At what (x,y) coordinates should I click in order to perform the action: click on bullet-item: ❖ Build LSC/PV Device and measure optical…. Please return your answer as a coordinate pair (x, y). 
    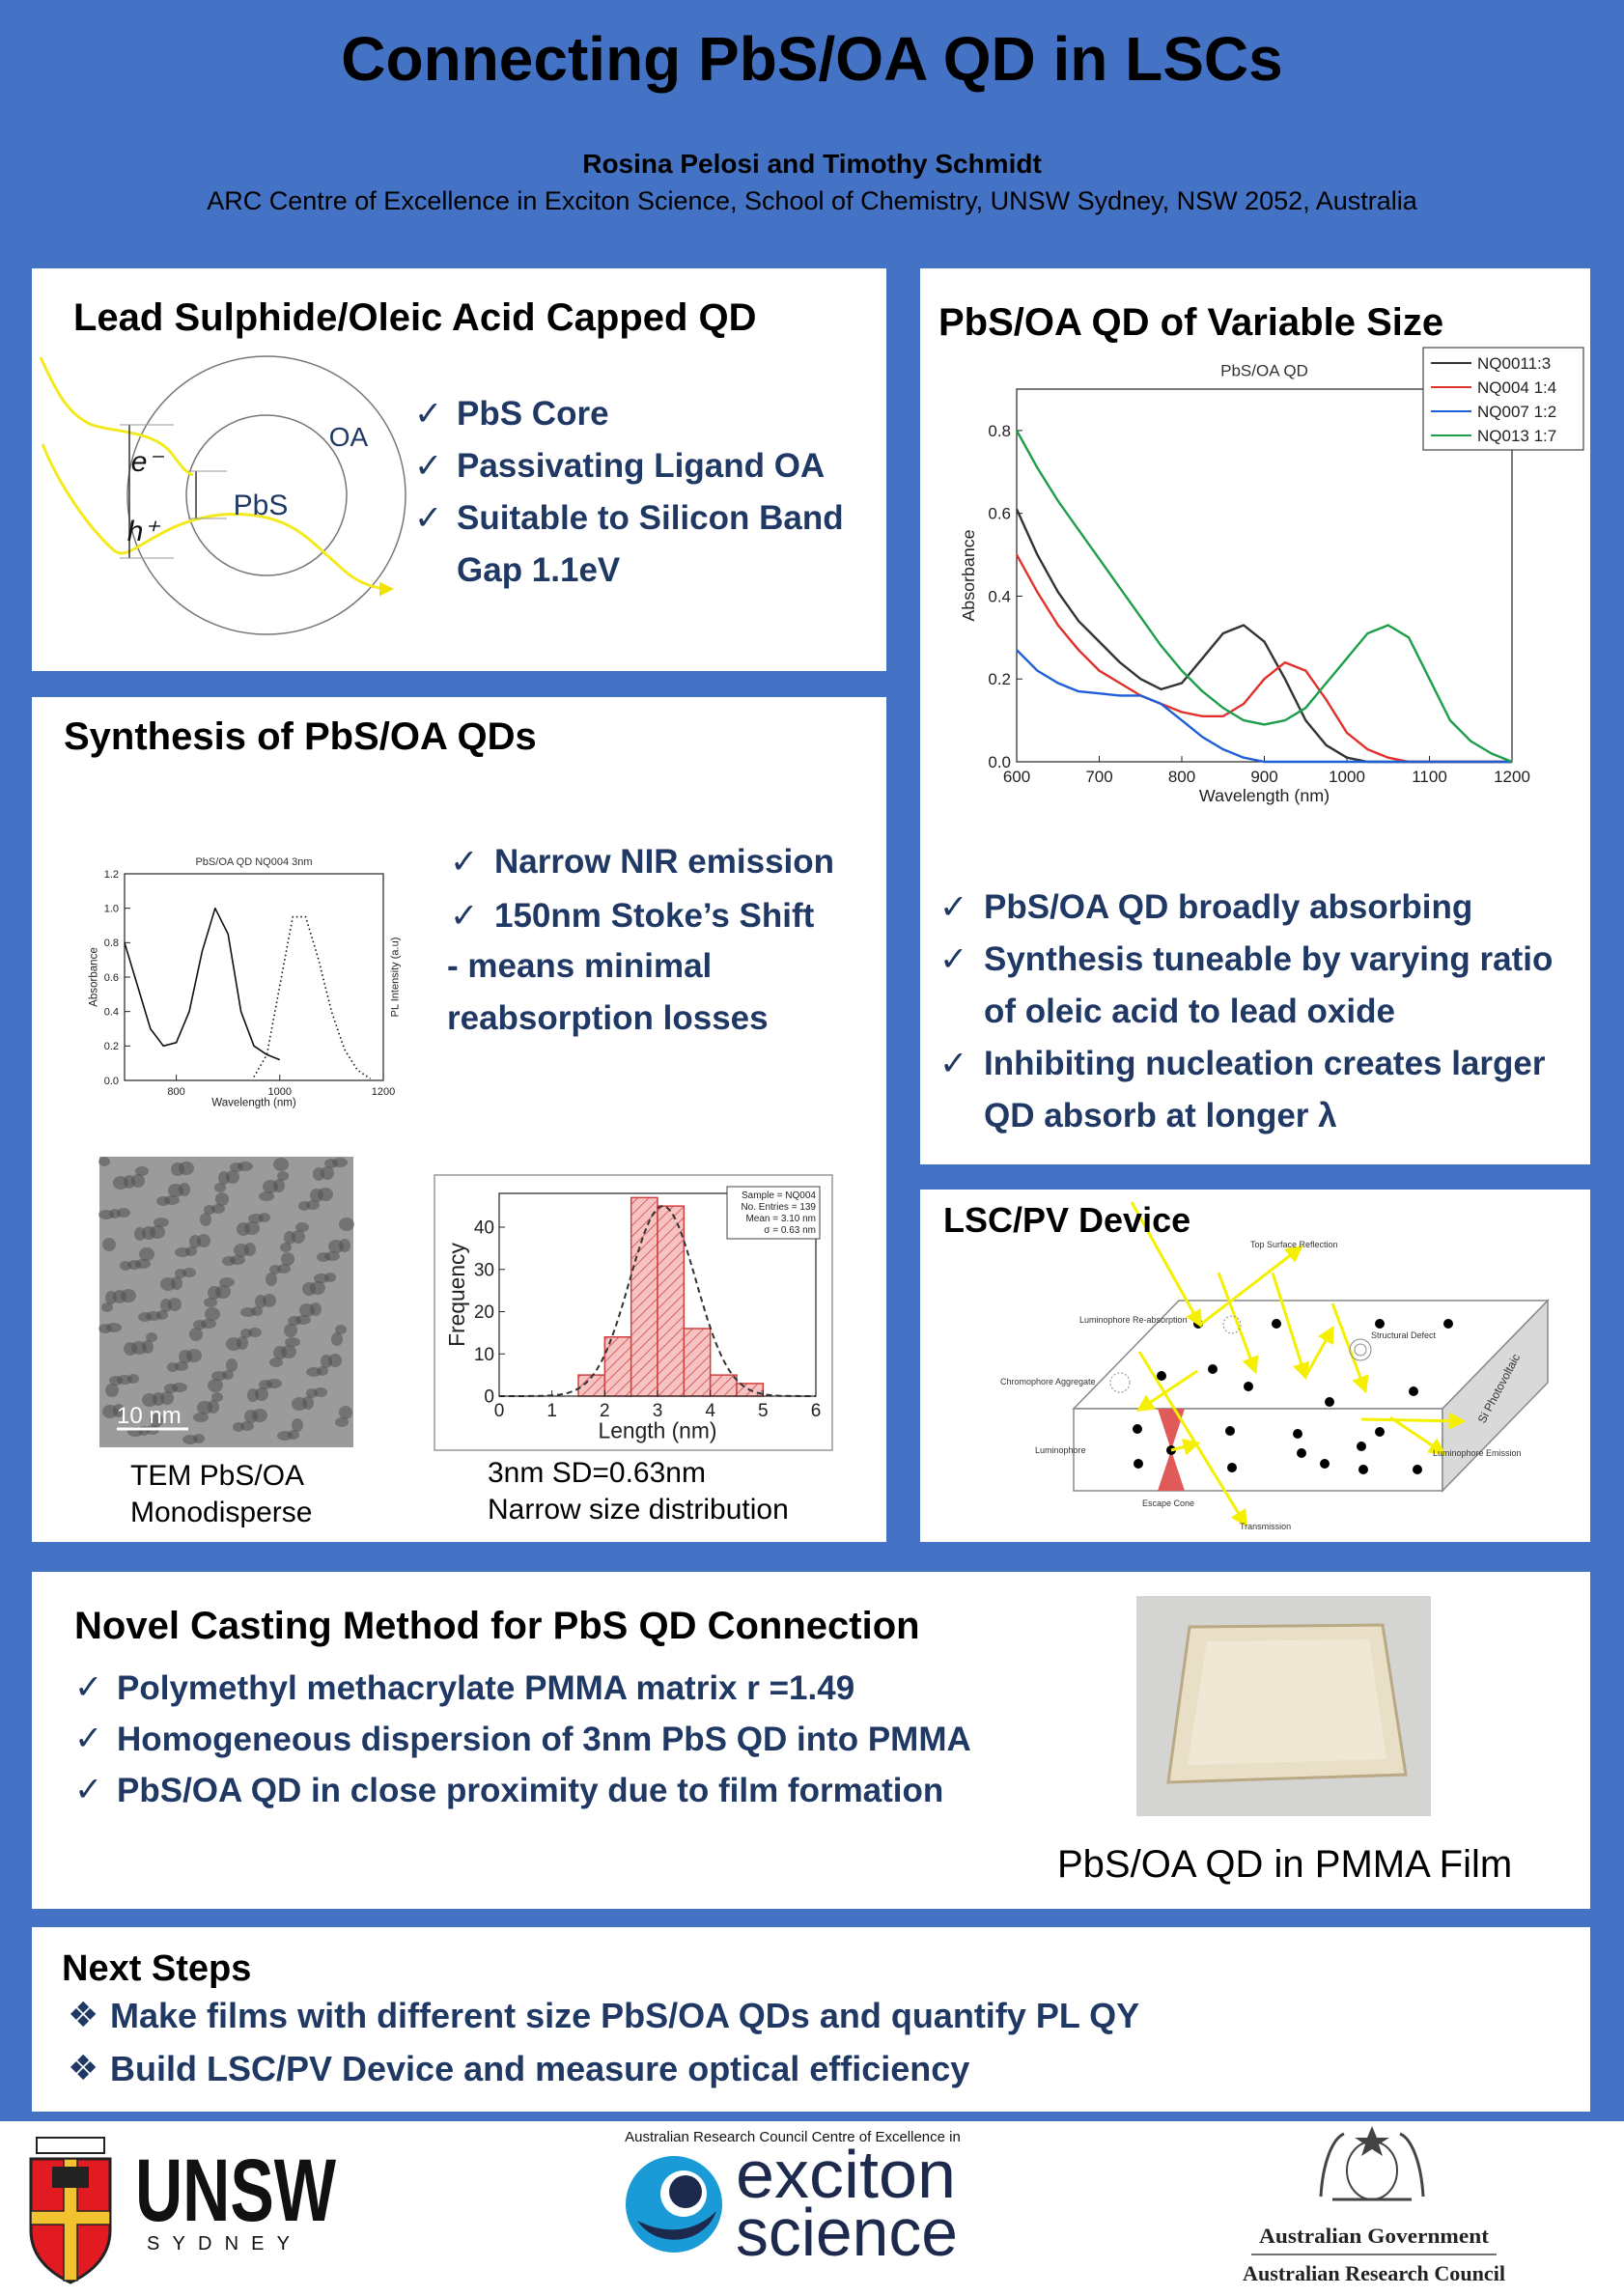
    Looking at the image, I should click on (792, 2068).